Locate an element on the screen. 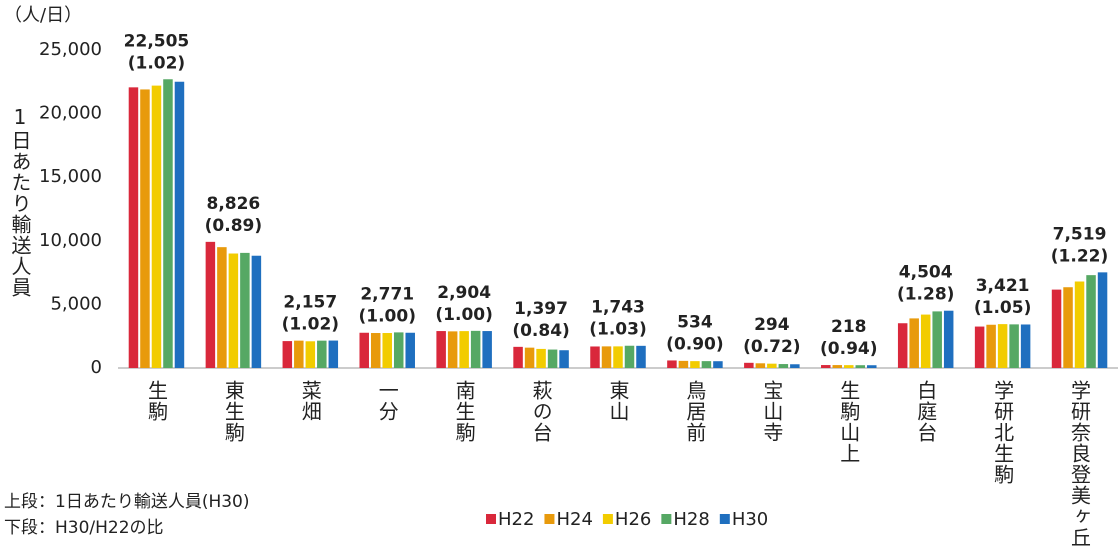  legend-label: H28 is located at coordinates (691, 519).